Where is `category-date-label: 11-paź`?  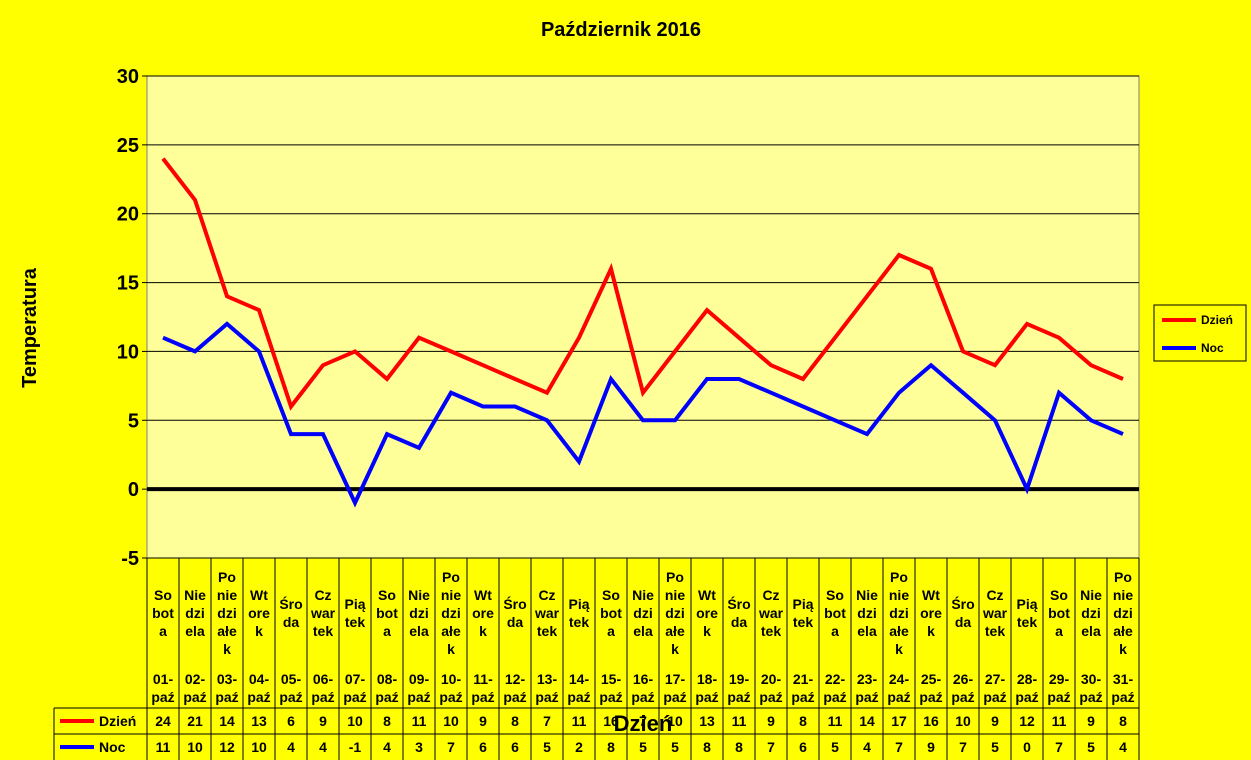
category-date-label: 11-paź is located at coordinates (482, 688).